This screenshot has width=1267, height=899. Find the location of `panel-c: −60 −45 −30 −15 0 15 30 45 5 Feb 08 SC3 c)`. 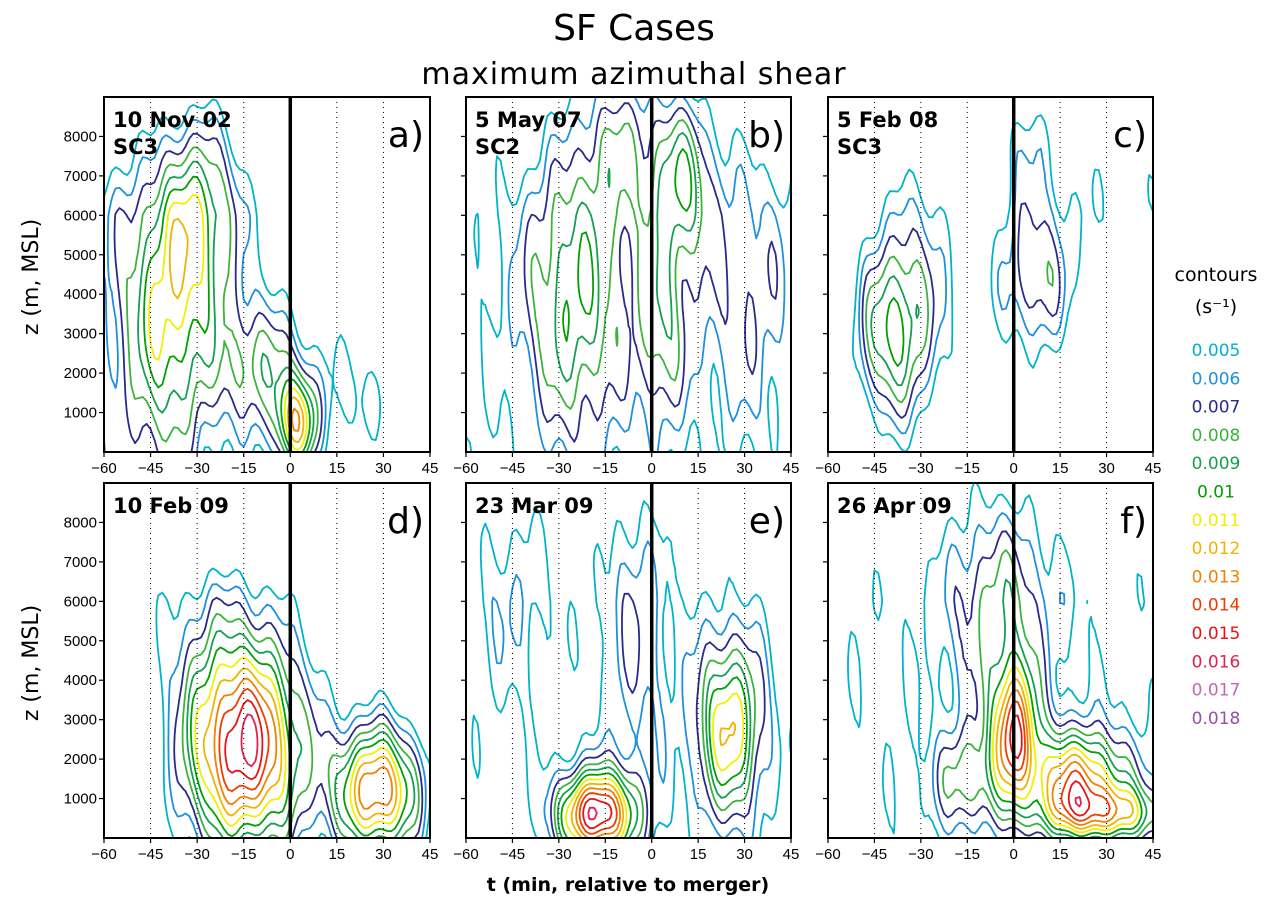

panel-c: −60 −45 −30 −15 0 15 30 45 5 Feb 08 SC3 c) is located at coordinates (988, 286).